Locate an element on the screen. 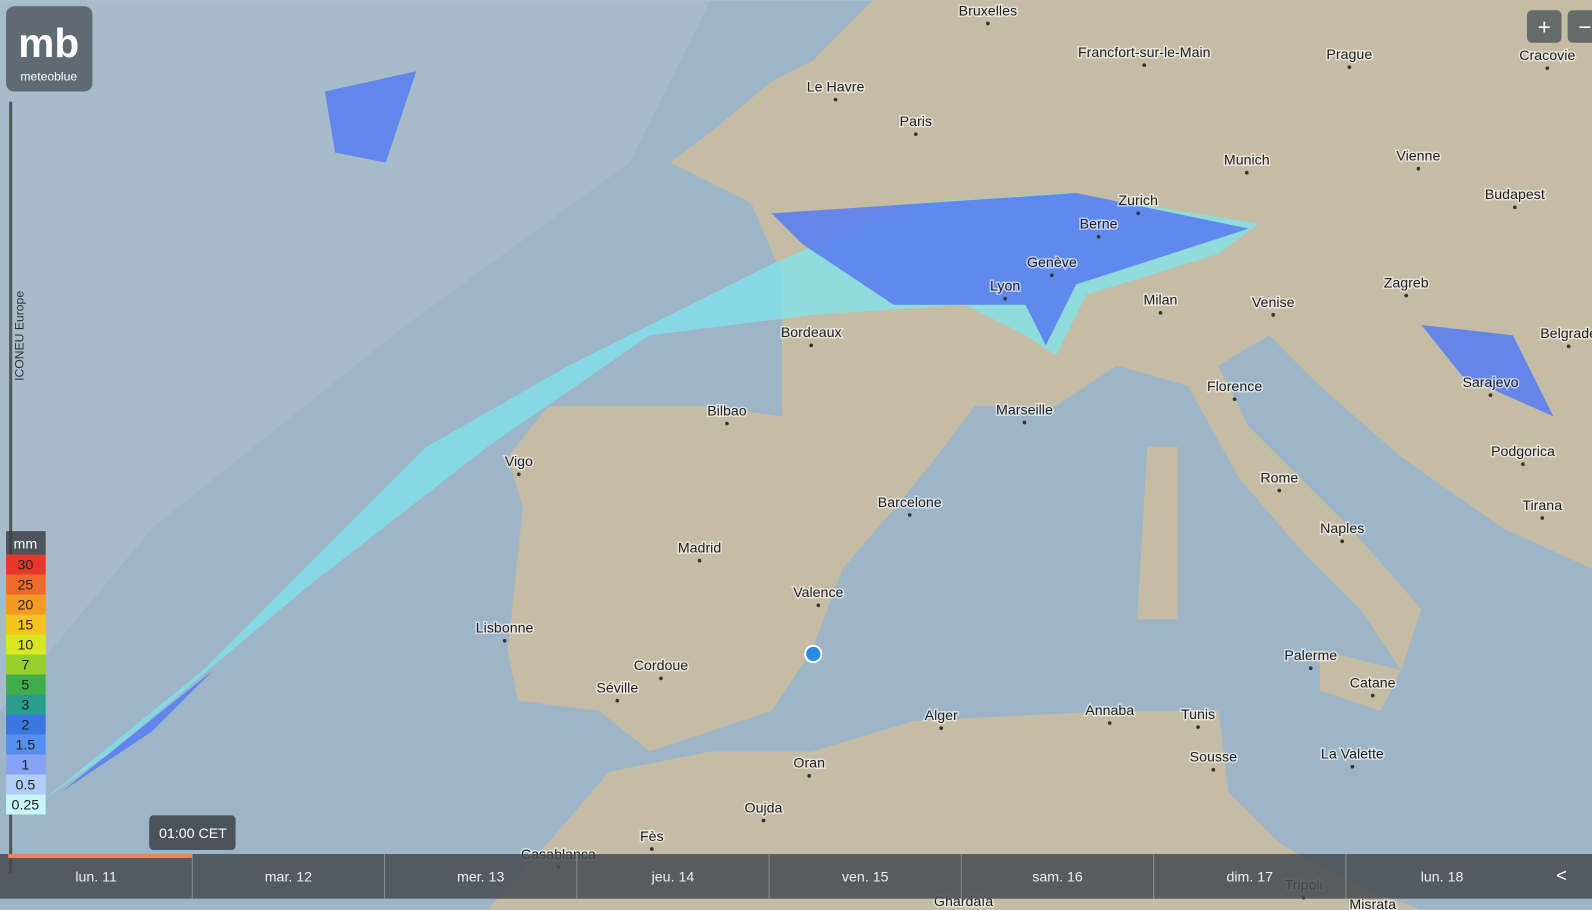  zoom-out-label: − is located at coordinates (1584, 27).